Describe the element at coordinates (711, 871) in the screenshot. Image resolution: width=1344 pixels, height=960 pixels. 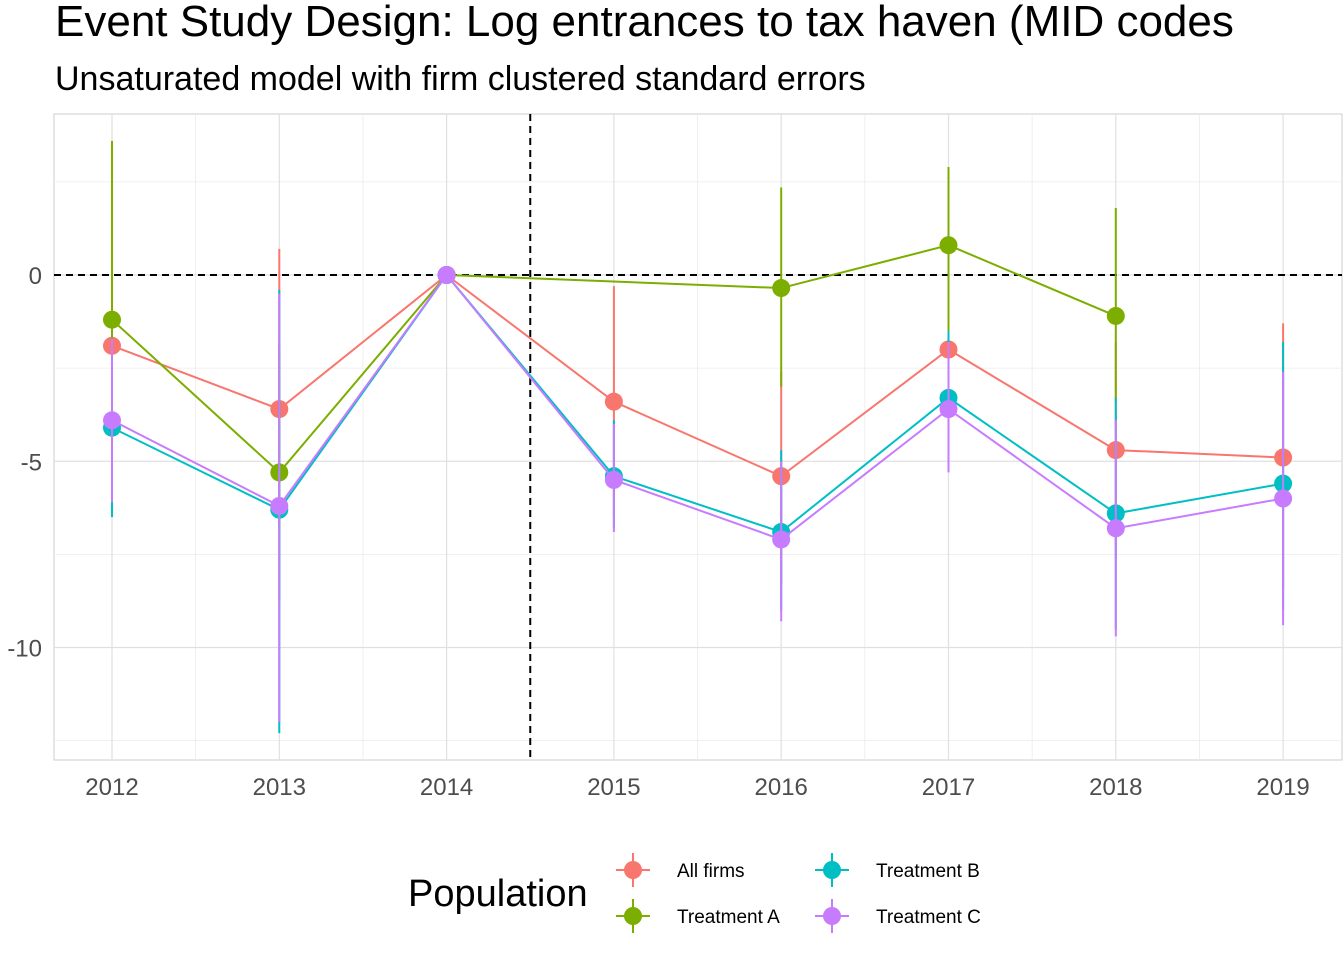
I see `legend-label: All firms` at that location.